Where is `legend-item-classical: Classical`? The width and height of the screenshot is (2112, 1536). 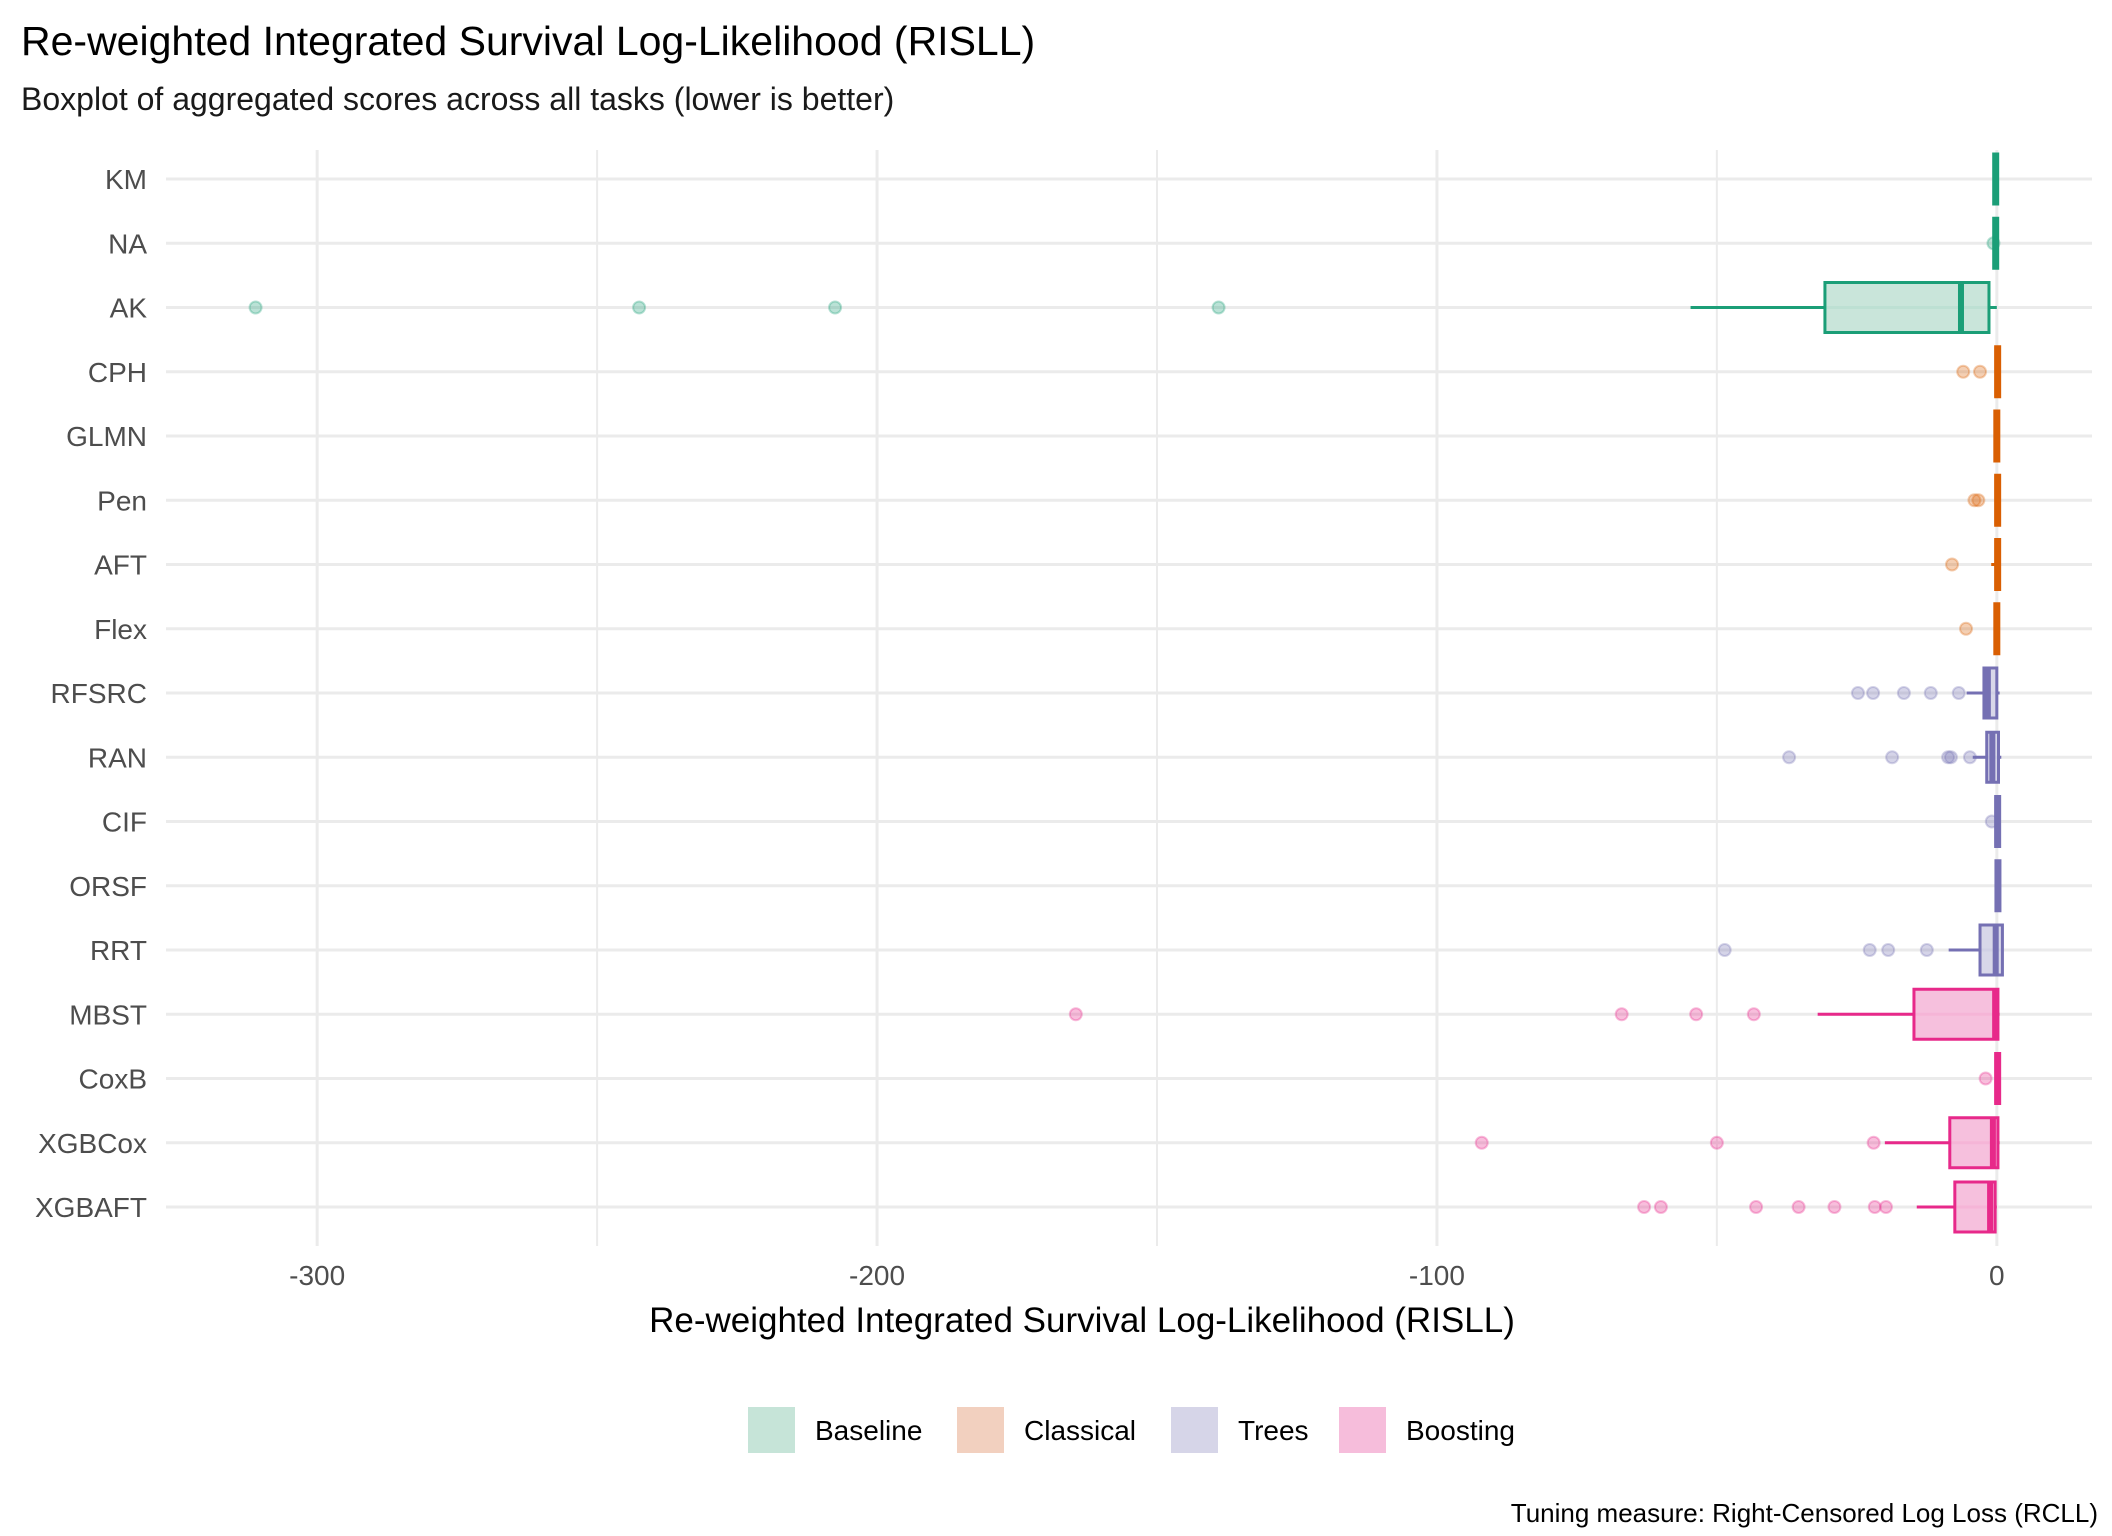 legend-item-classical: Classical is located at coordinates (1046, 1430).